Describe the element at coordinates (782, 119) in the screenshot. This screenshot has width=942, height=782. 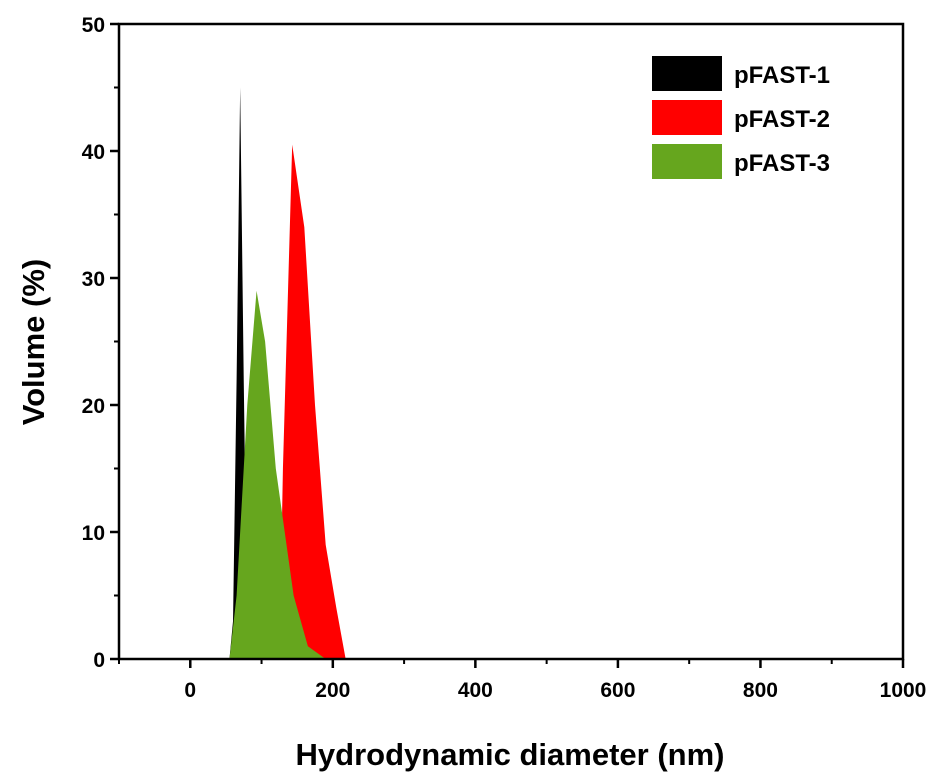
I see `legend-label-2: pFAST-2` at that location.